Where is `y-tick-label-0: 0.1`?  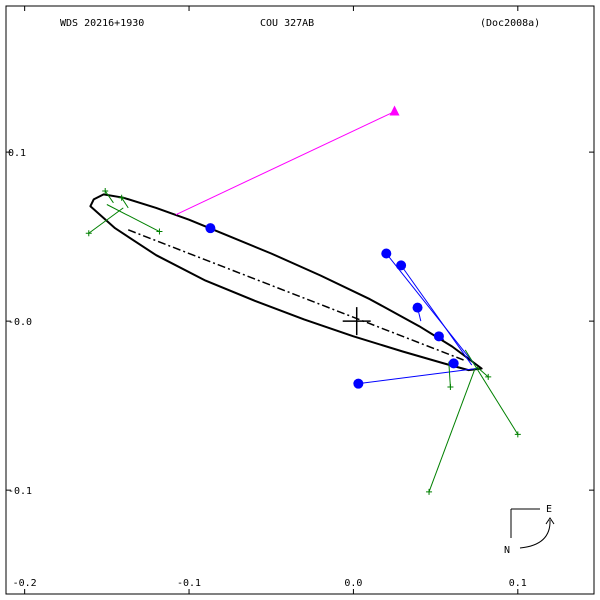 y-tick-label-0: 0.1 is located at coordinates (17, 153).